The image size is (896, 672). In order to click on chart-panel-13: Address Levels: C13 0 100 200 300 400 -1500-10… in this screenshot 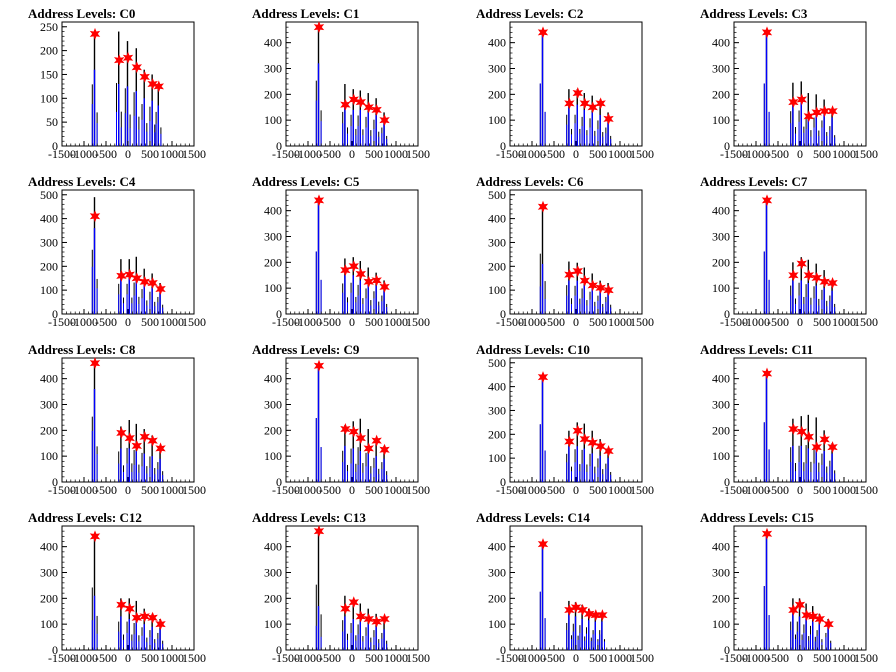, I will do `click(341, 587)`.